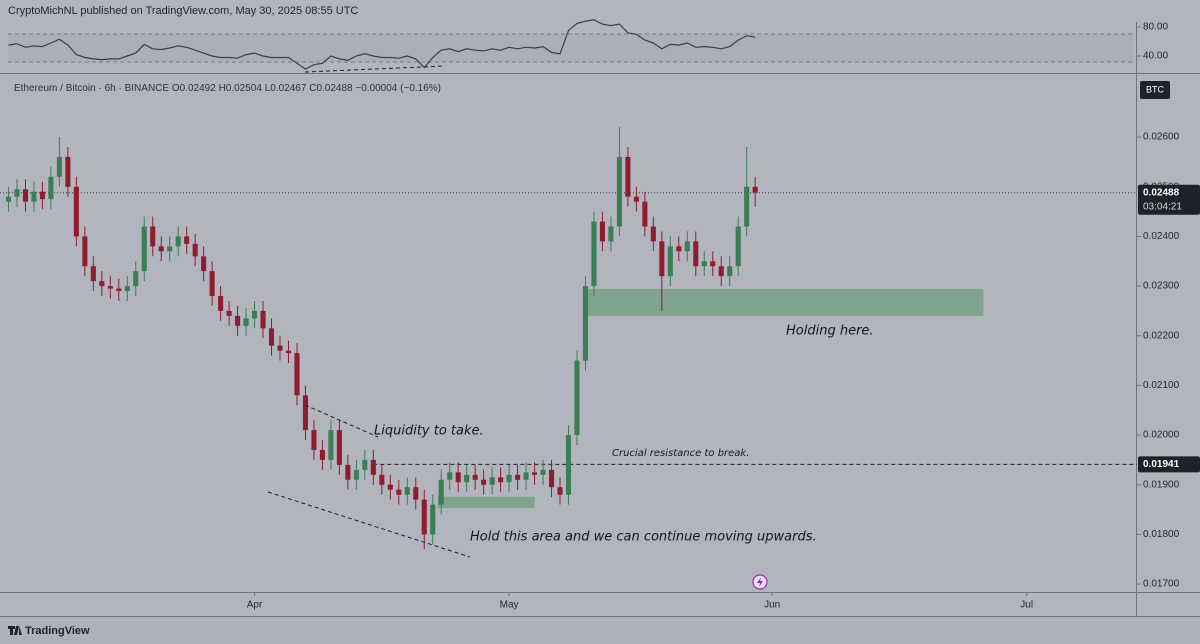 The width and height of the screenshot is (1200, 644). What do you see at coordinates (1026, 605) in the screenshot?
I see `x-tick-label: Jul` at bounding box center [1026, 605].